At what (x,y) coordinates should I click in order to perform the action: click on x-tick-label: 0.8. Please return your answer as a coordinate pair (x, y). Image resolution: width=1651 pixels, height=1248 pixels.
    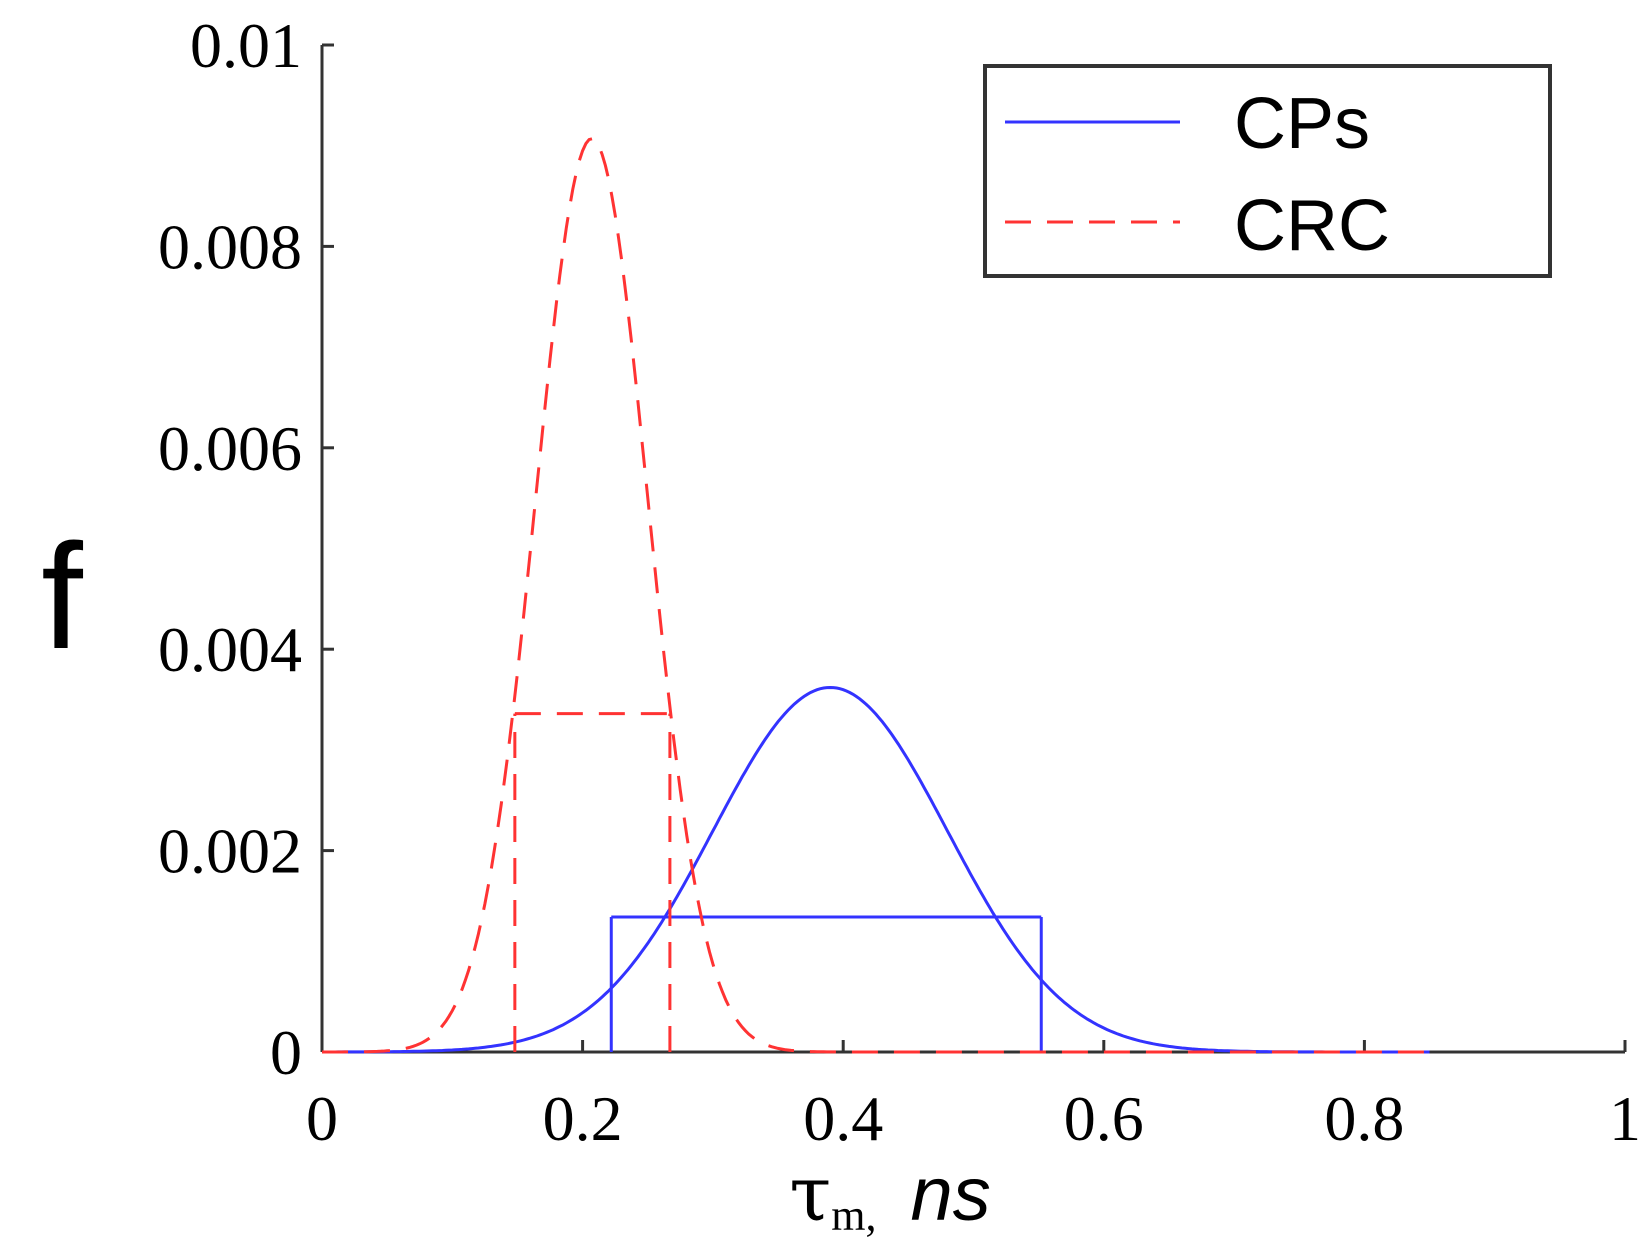
    Looking at the image, I should click on (1364, 1118).